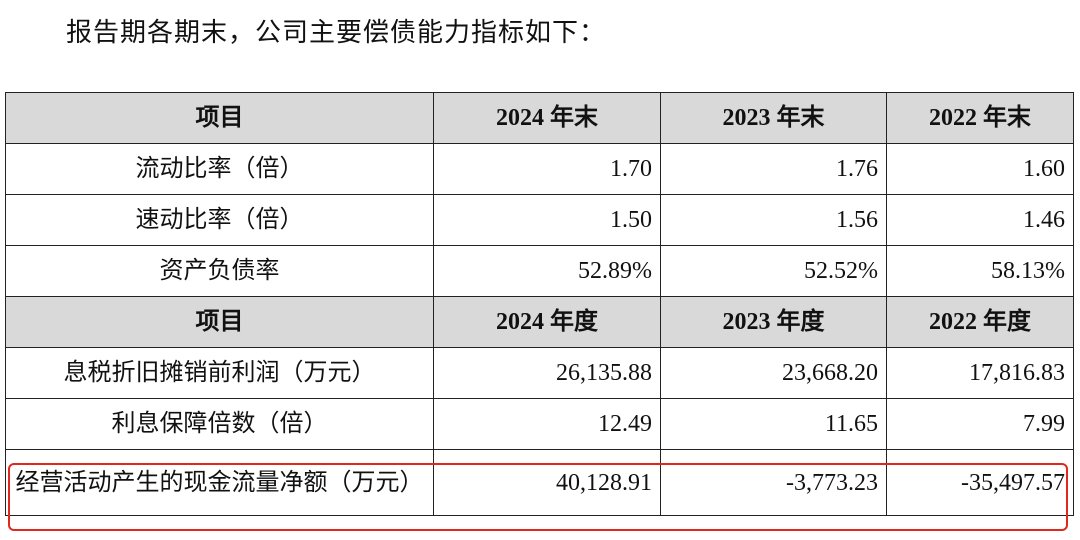  I want to click on intro-text: 报告期各期末，公司主要偿债能力指标如下：, so click(336, 32).